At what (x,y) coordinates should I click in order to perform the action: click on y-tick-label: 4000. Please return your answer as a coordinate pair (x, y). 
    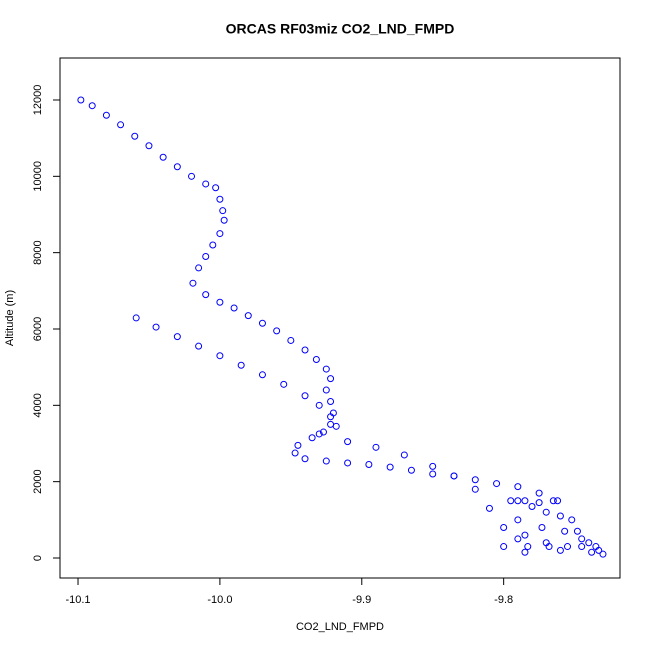
    Looking at the image, I should click on (38, 405).